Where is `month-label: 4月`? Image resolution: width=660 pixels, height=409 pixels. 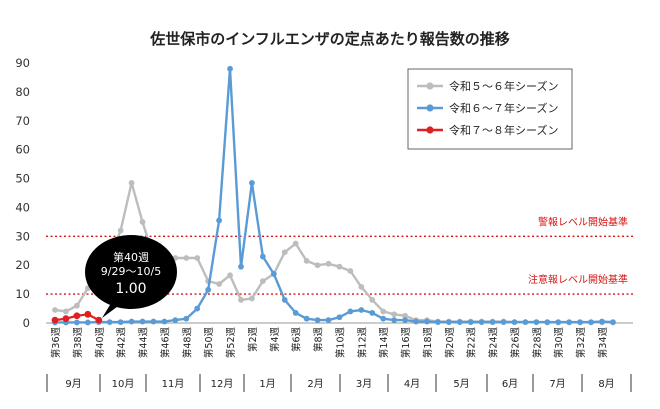 month-label: 4月 is located at coordinates (412, 384).